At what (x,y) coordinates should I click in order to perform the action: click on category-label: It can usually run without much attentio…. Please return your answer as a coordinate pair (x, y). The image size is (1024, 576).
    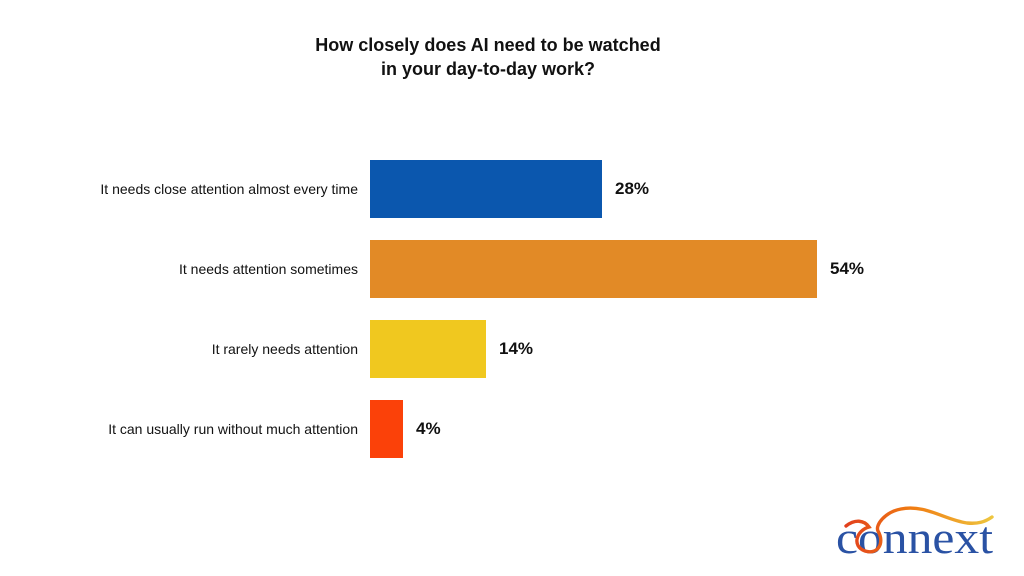
    Looking at the image, I should click on (233, 429).